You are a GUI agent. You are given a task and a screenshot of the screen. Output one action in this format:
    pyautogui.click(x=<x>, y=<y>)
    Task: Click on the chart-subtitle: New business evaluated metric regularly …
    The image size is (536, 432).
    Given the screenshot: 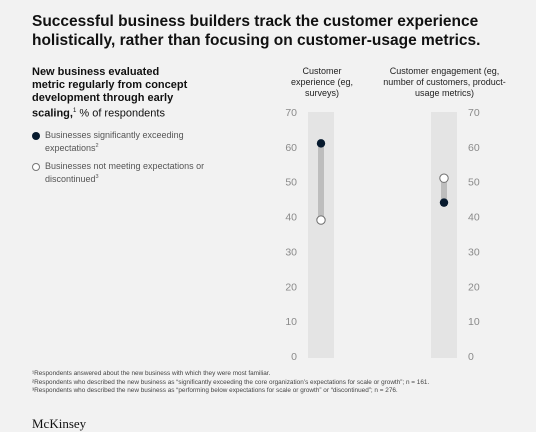 What is the action you would take?
    pyautogui.click(x=112, y=93)
    